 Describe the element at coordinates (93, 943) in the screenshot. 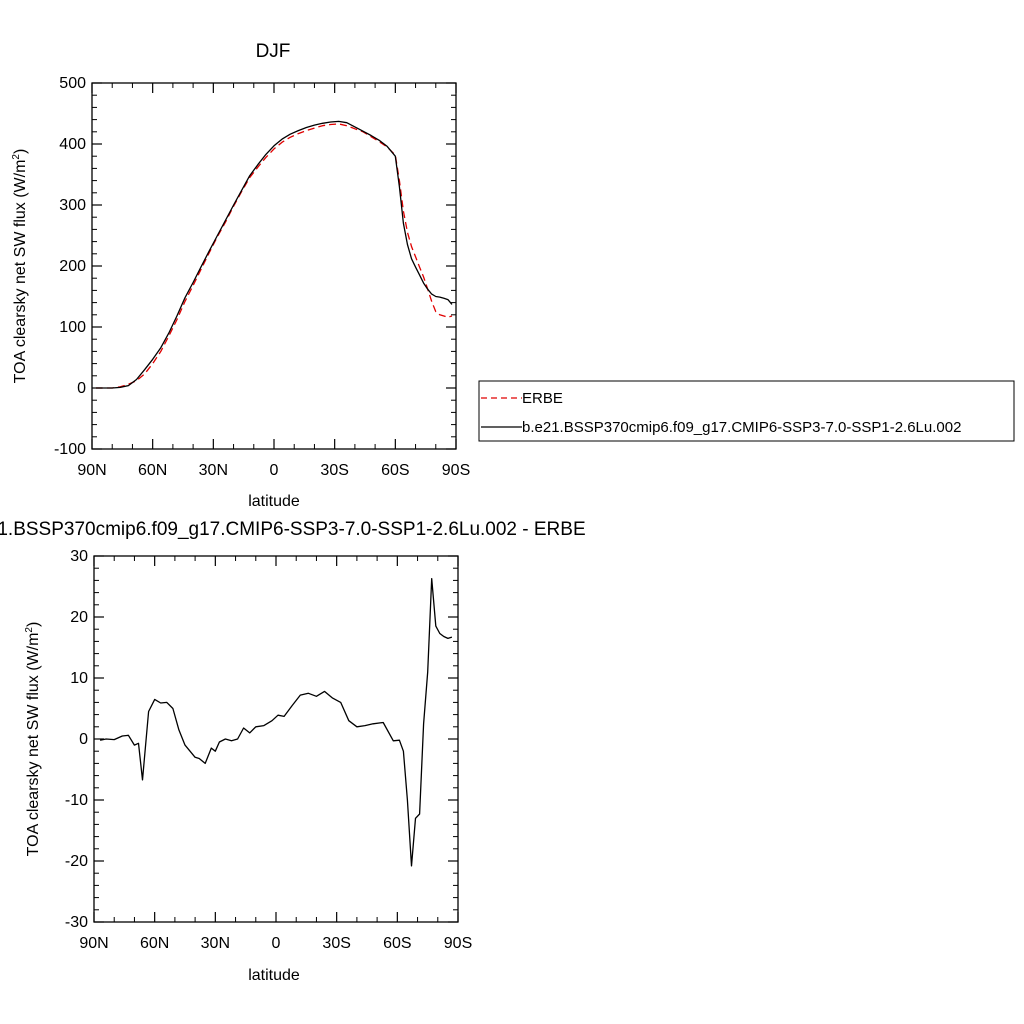

I see `bottom-x-tick-label: 90N` at that location.